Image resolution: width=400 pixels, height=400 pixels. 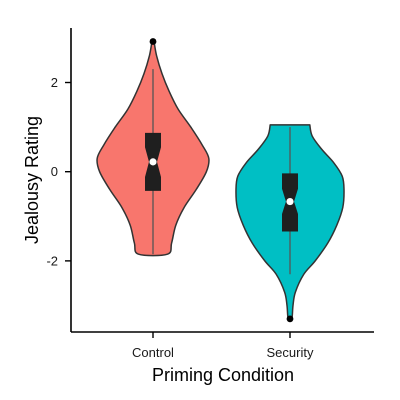 What do you see at coordinates (290, 352) in the screenshot?
I see `x-tick-label: Security` at bounding box center [290, 352].